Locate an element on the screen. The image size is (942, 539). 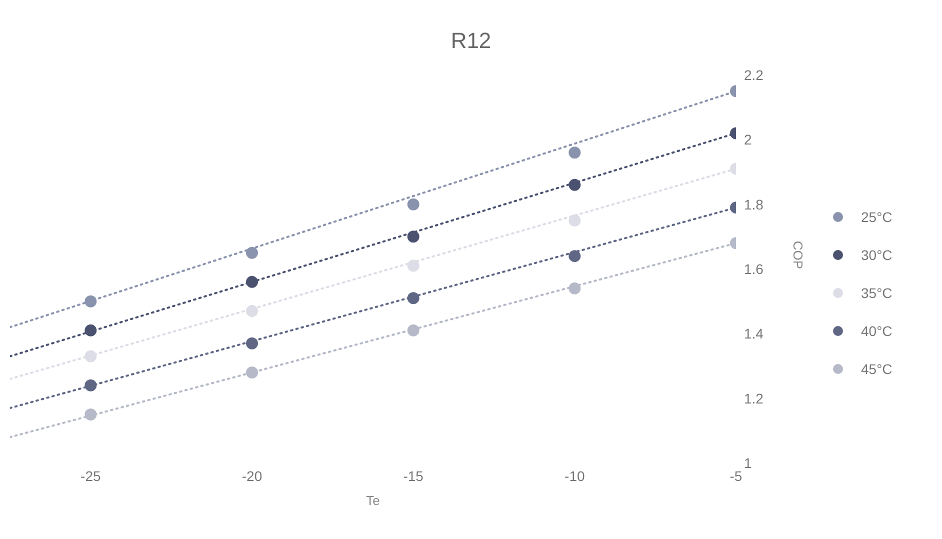
legend-label: 45°C is located at coordinates (876, 369).